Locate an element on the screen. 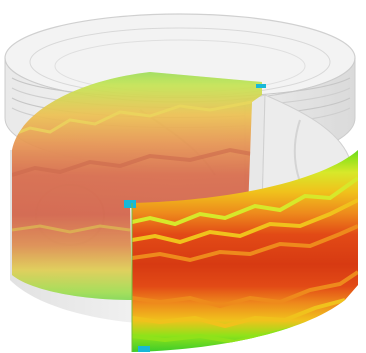 The height and width of the screenshot is (353, 366). edge-marker-back is located at coordinates (261, 86).